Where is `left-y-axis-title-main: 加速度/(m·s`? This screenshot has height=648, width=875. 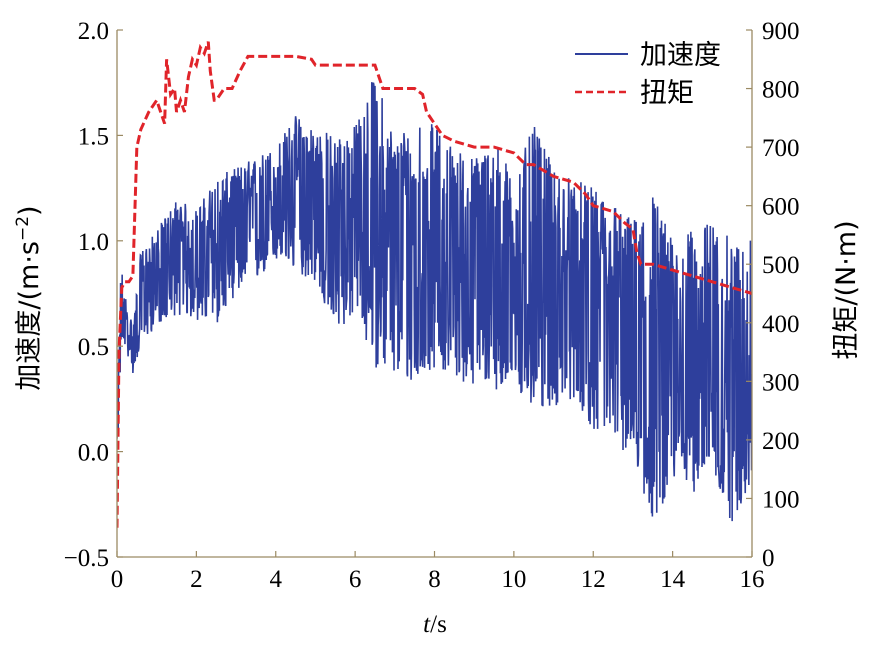 left-y-axis-title-main: 加速度/(m·s is located at coordinates (29, 316).